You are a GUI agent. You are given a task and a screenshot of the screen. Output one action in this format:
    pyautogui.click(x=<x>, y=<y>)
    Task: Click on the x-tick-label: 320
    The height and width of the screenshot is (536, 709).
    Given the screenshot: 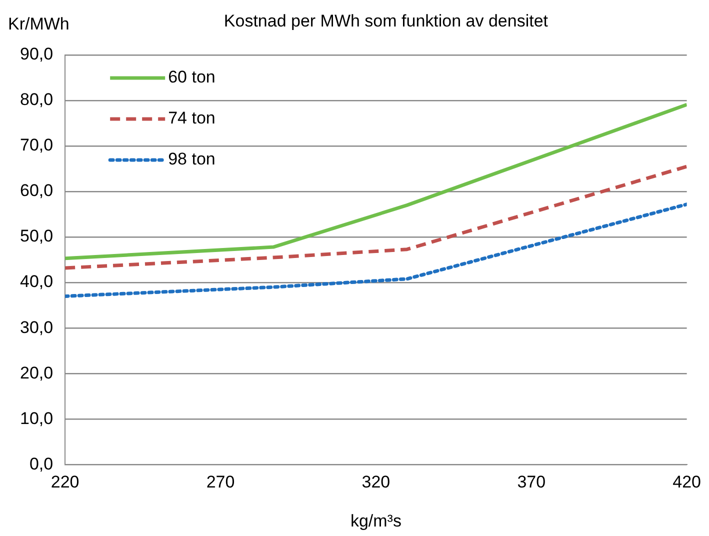 What is the action you would take?
    pyautogui.click(x=376, y=482)
    